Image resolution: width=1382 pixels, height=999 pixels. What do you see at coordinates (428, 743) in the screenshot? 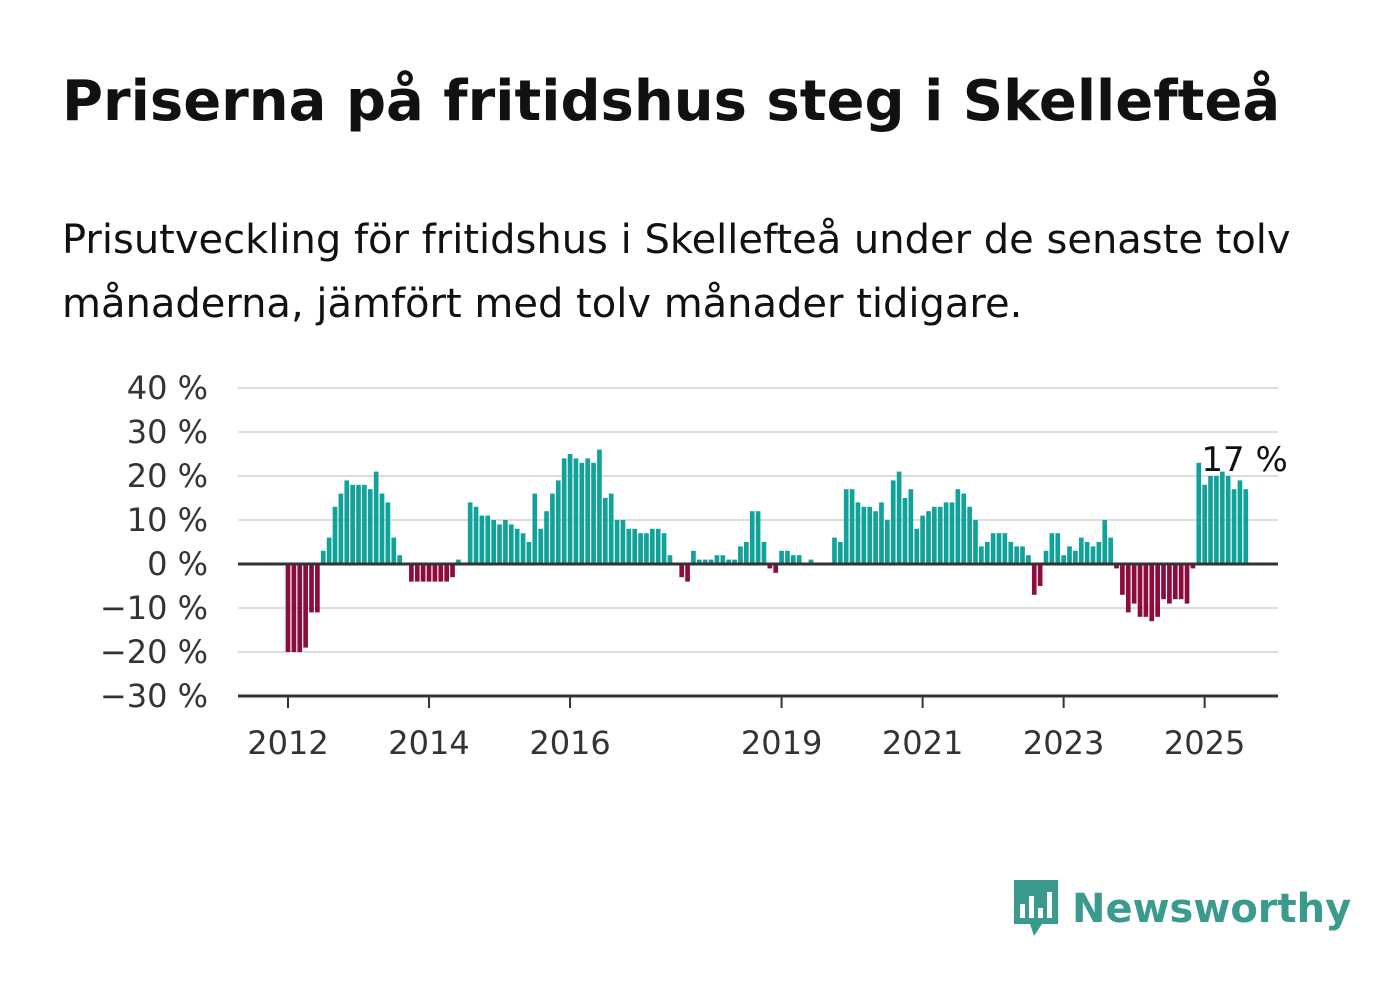
I see `x-tick-label: 2014` at bounding box center [428, 743].